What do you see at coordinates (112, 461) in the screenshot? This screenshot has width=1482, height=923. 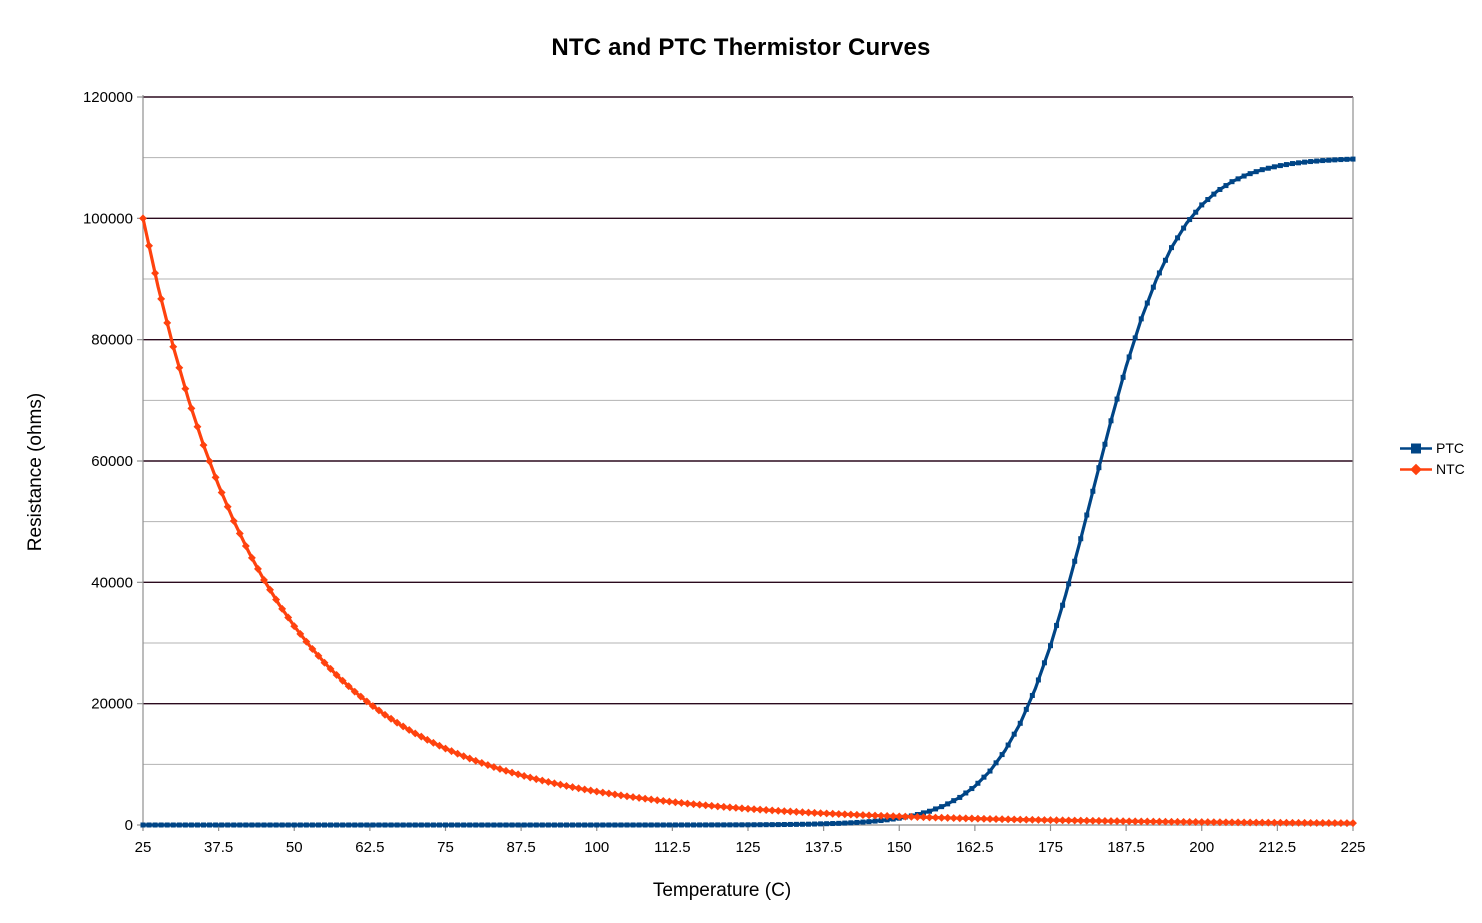 I see `y-tick-label: 60000` at bounding box center [112, 461].